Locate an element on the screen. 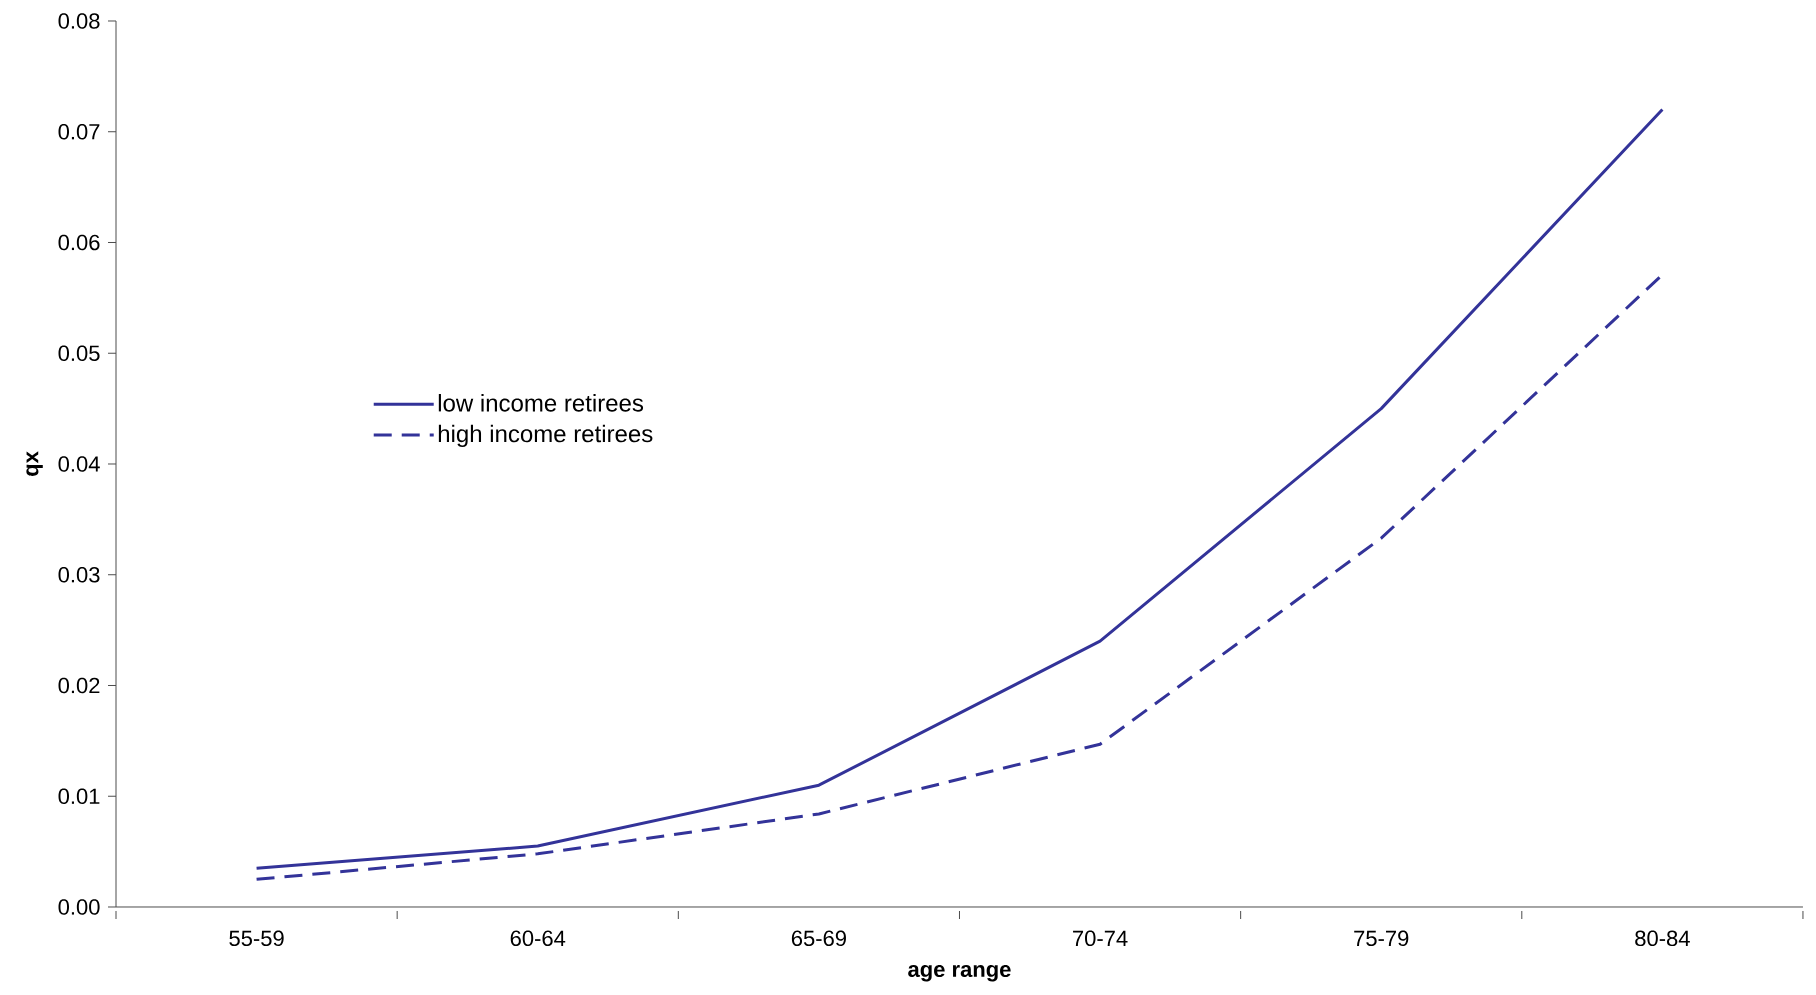 Image resolution: width=1816 pixels, height=995 pixels. y-tick-label: 0.07 is located at coordinates (79, 131).